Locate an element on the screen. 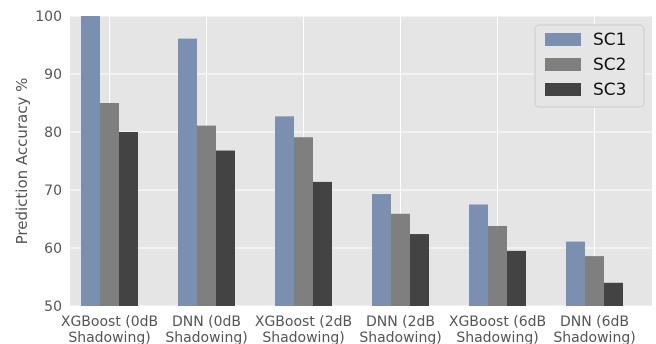 The width and height of the screenshot is (656, 344). y-tick-labels: 50 60 70 80 90 100 is located at coordinates (48, 162).